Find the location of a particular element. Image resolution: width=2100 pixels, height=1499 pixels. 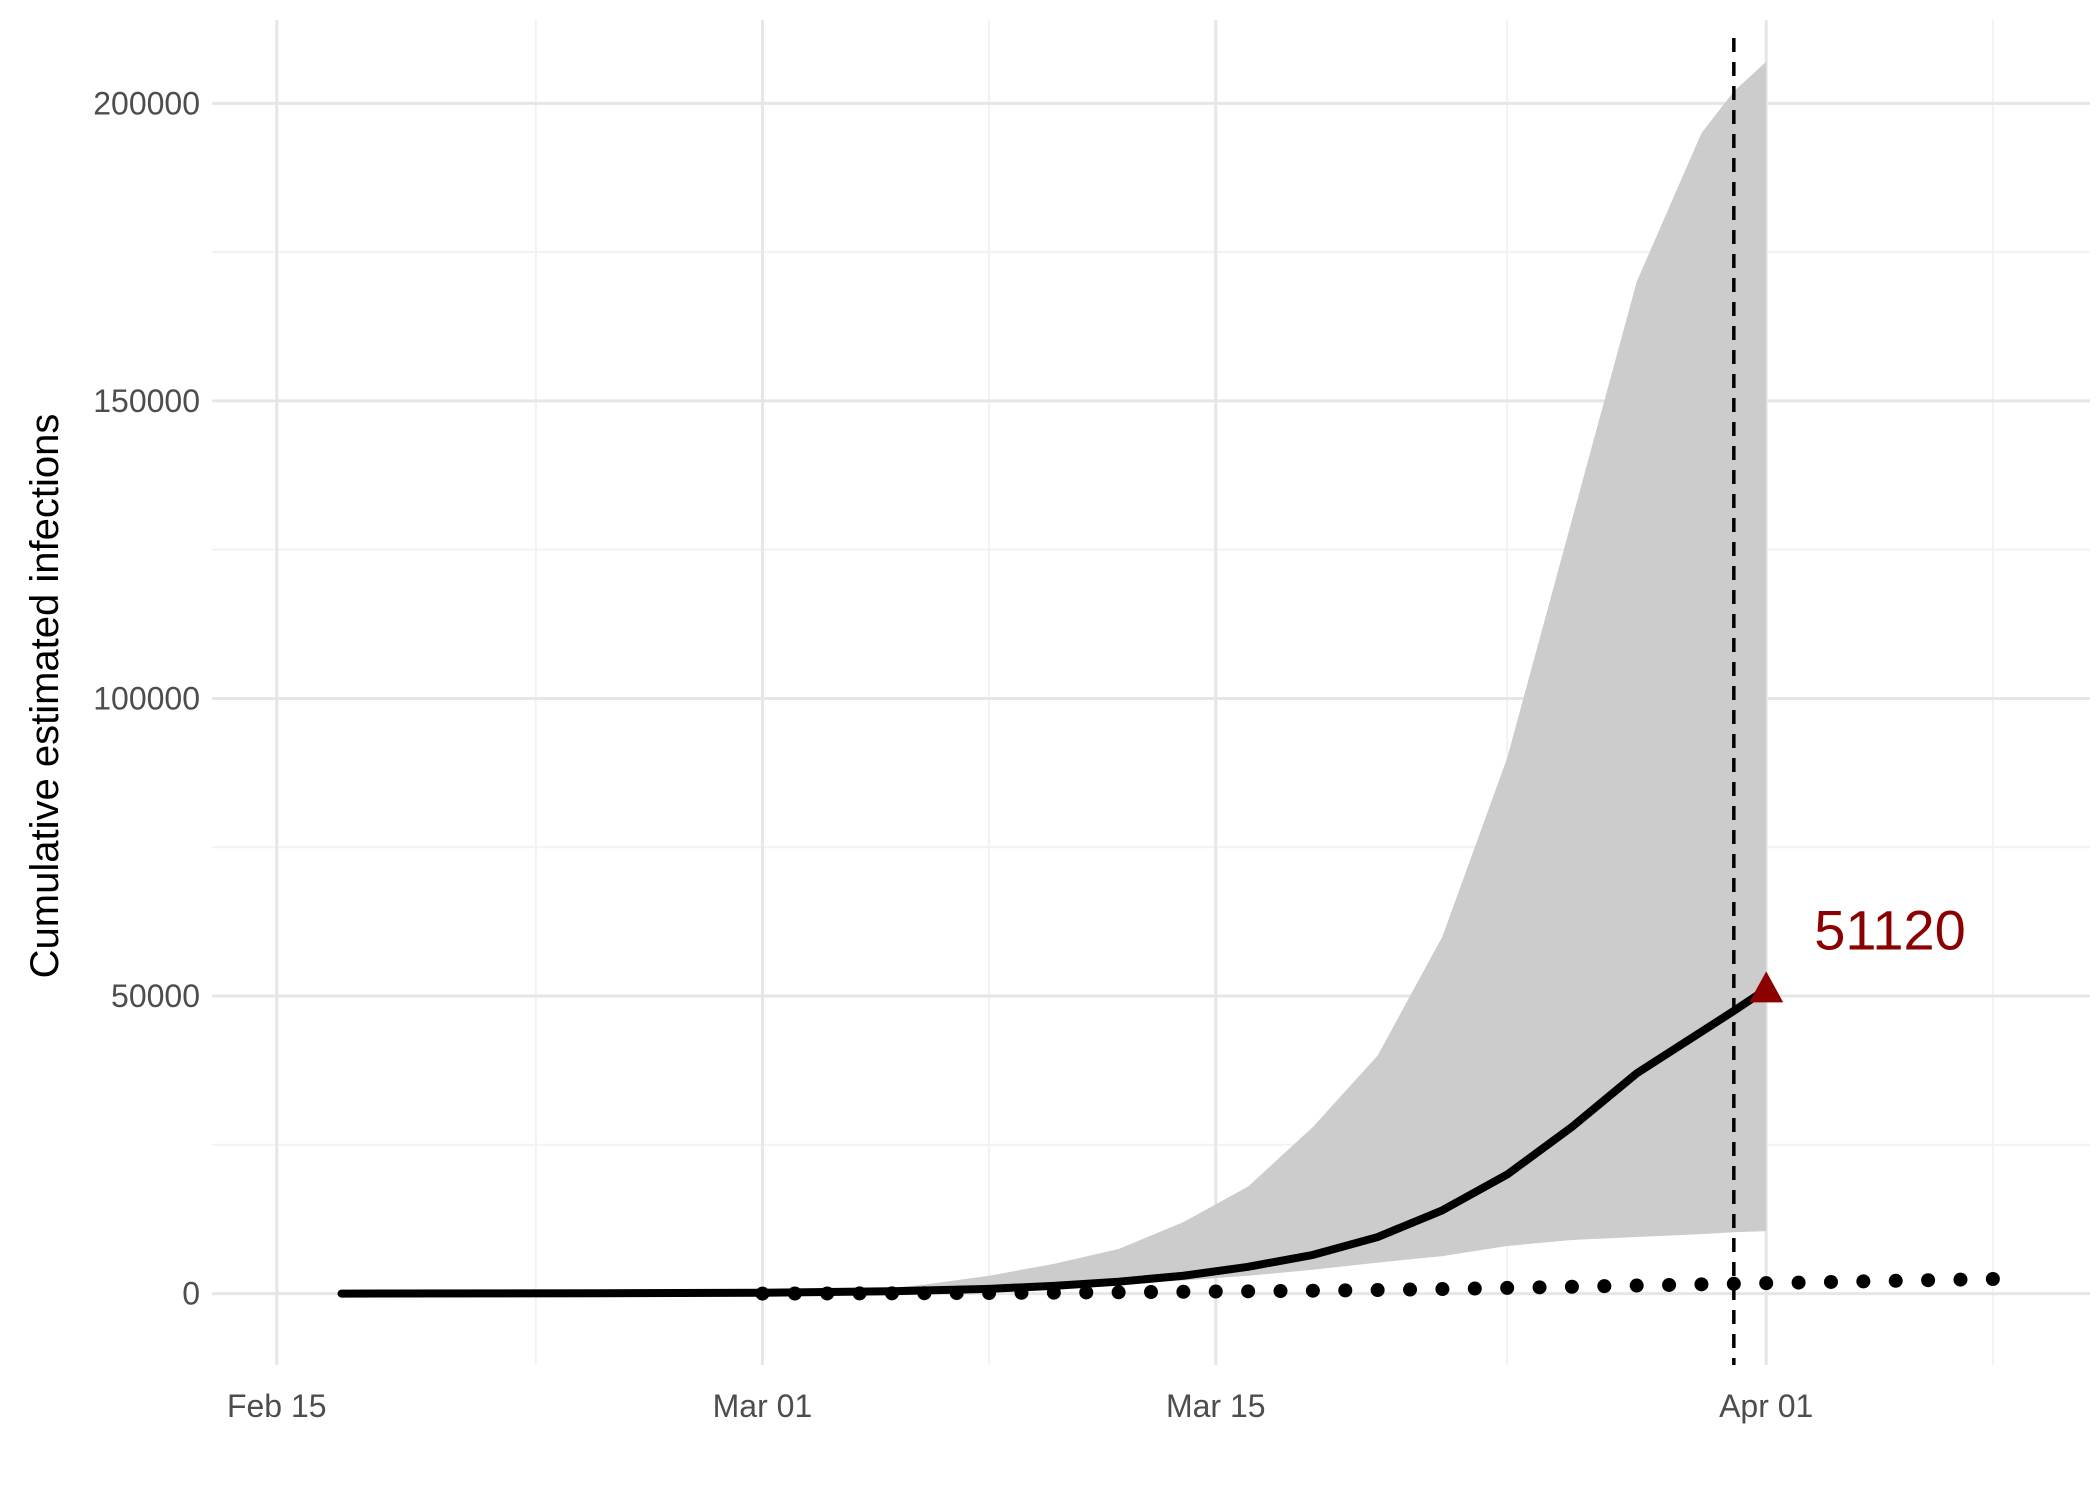

observed-points-layer is located at coordinates (1377, 1286).